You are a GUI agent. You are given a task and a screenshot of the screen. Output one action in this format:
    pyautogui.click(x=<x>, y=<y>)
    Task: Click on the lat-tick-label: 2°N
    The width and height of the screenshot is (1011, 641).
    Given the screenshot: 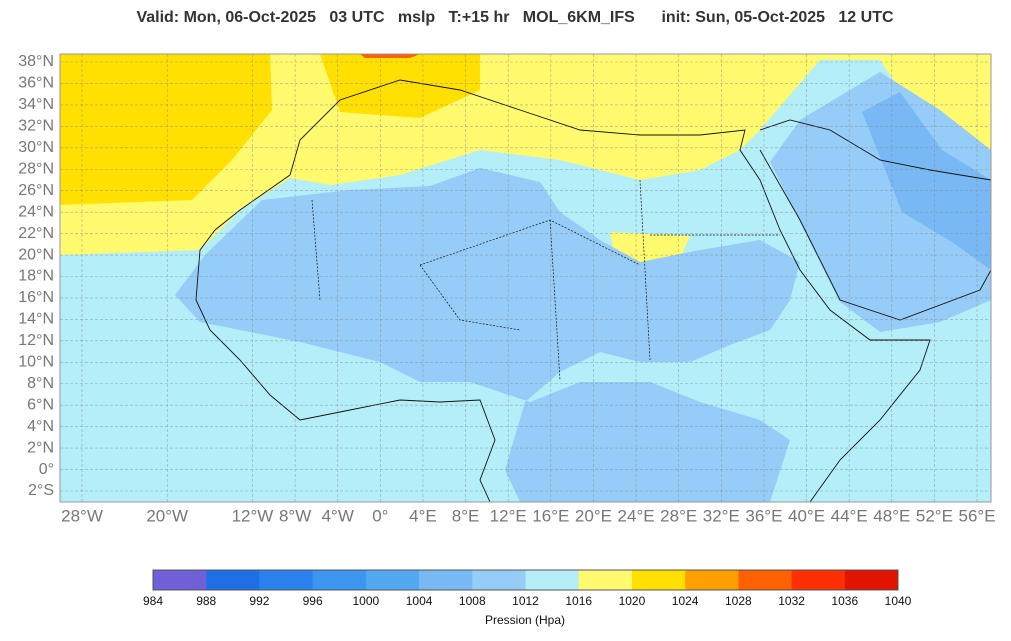 What is the action you would take?
    pyautogui.click(x=40, y=447)
    